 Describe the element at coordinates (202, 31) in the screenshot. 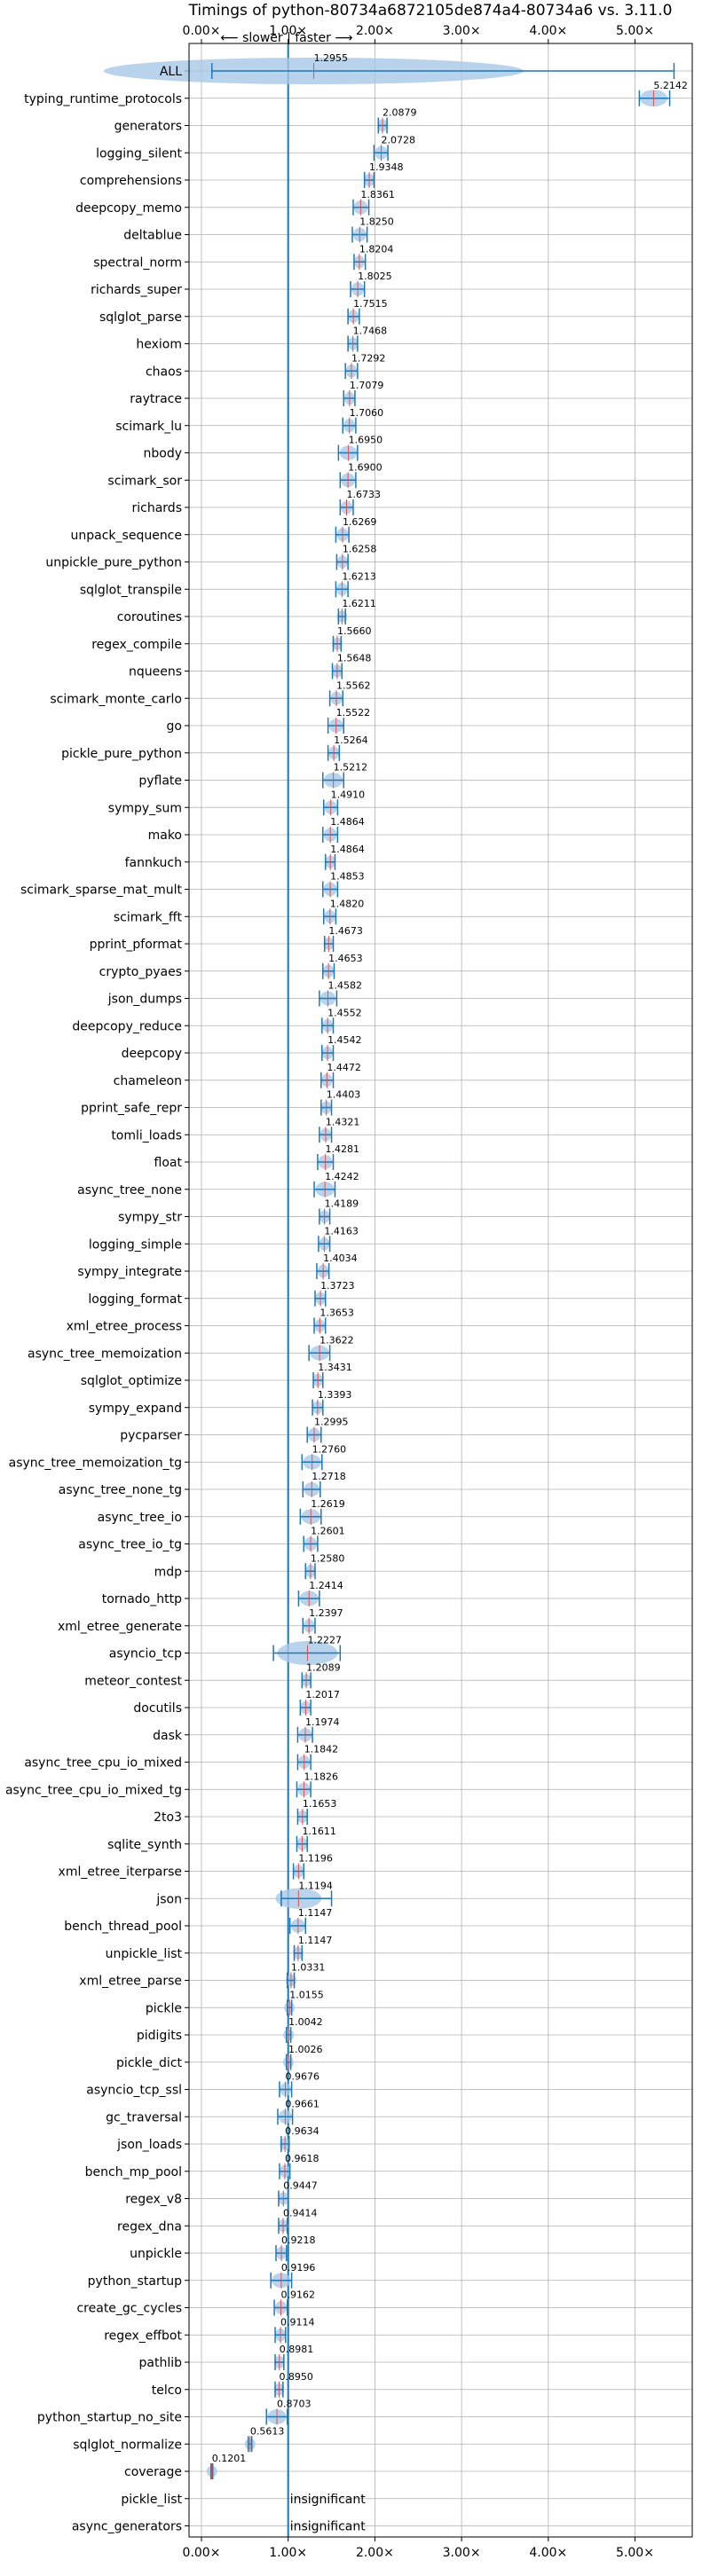

I see `x-tick-label-top: 0.00×` at that location.